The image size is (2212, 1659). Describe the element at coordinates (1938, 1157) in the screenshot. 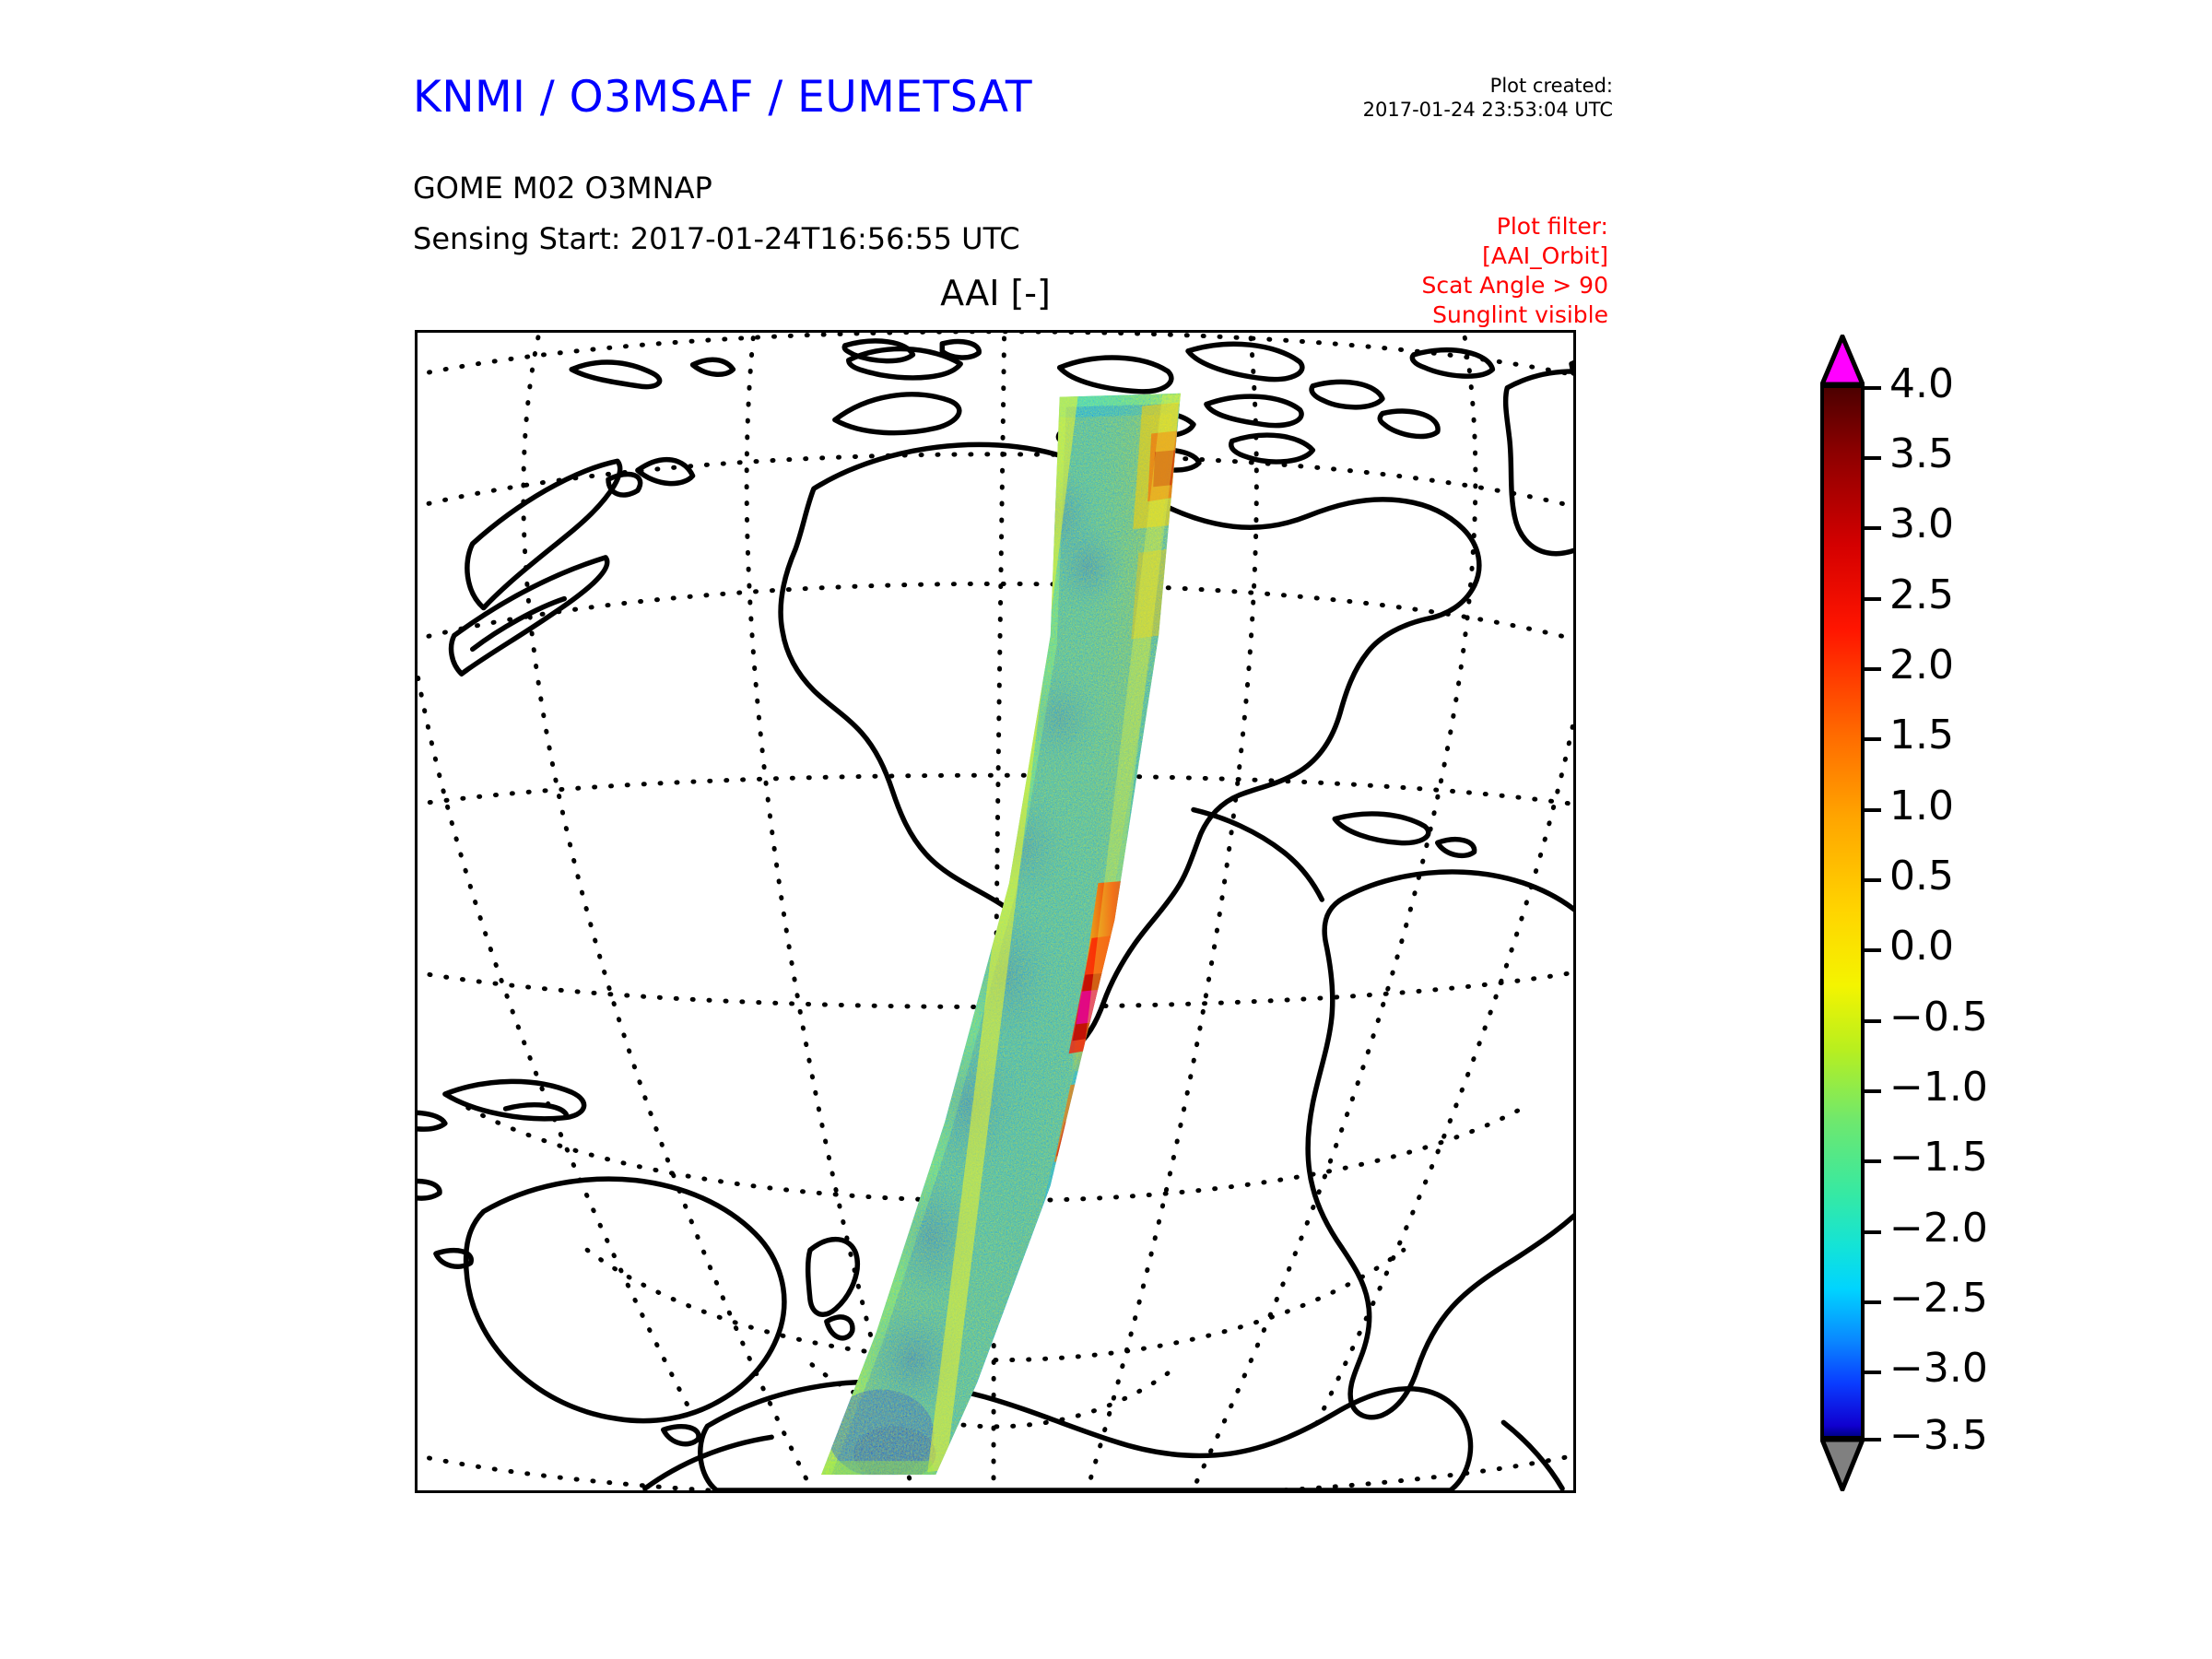

I see `colorbar-label: −1.5` at that location.